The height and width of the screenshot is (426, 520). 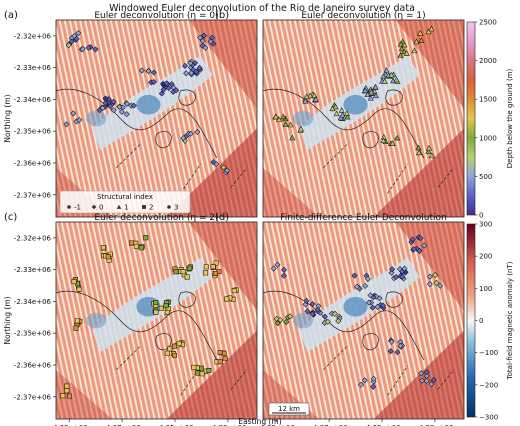 I want to click on legend-title: Structural index, so click(x=125, y=197).